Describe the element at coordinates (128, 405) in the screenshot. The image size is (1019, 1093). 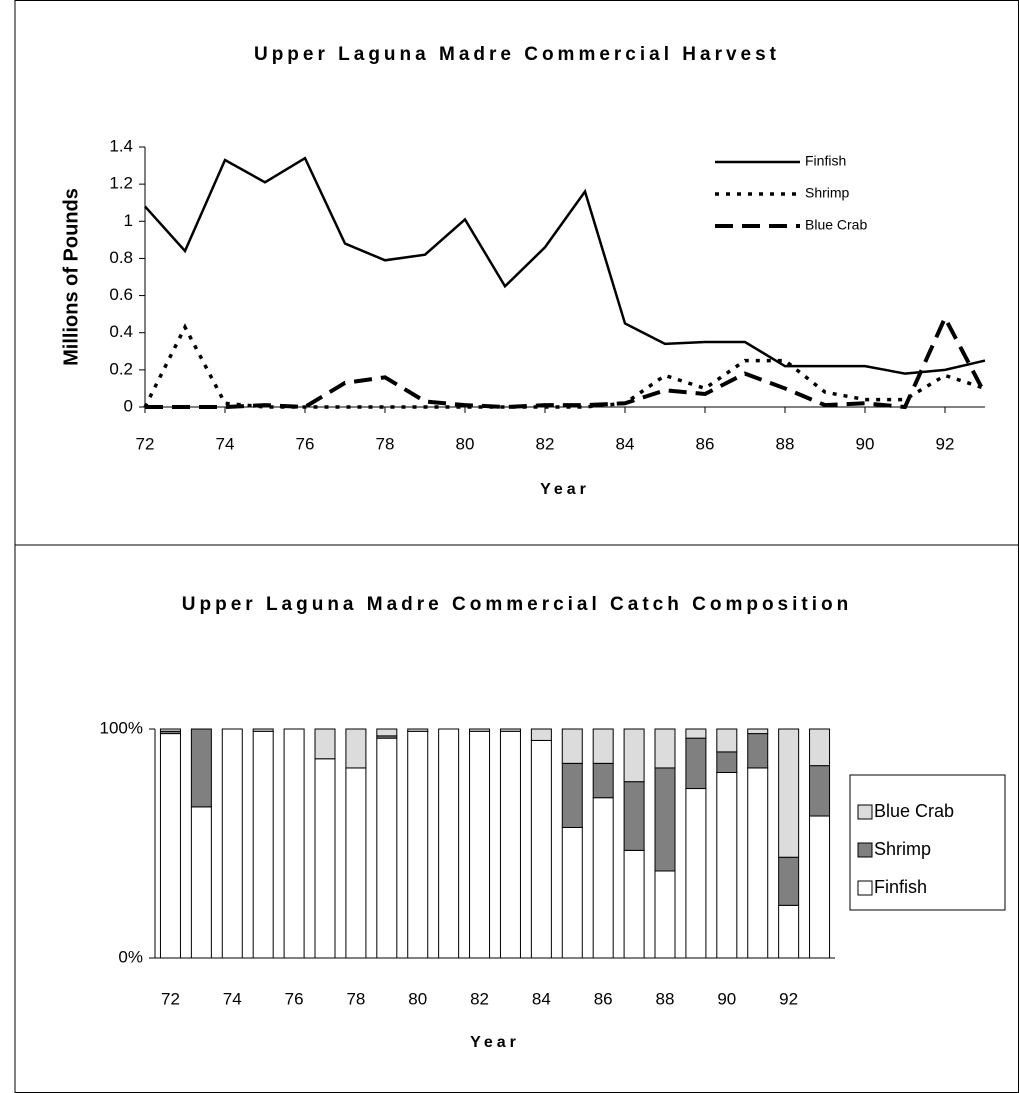
I see `y-tick-label: 0` at that location.